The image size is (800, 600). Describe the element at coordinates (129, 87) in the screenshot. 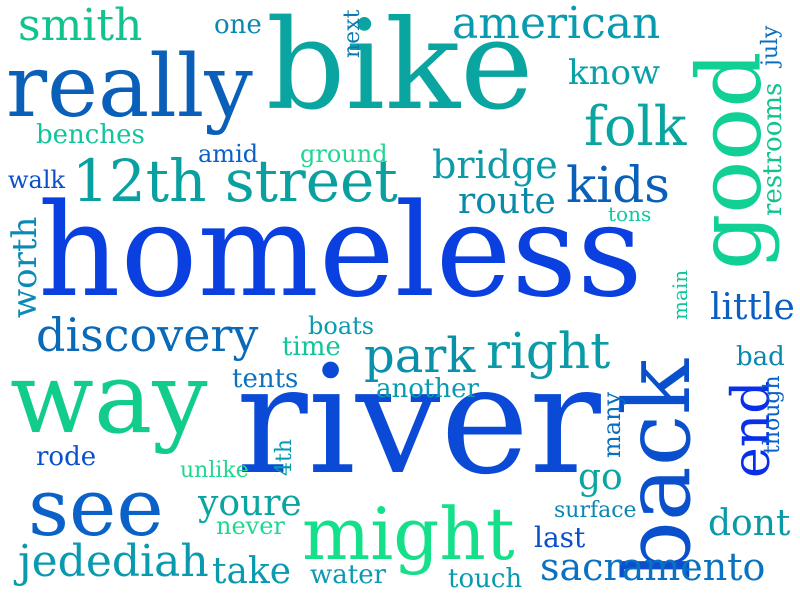

I see `word-really: really` at that location.